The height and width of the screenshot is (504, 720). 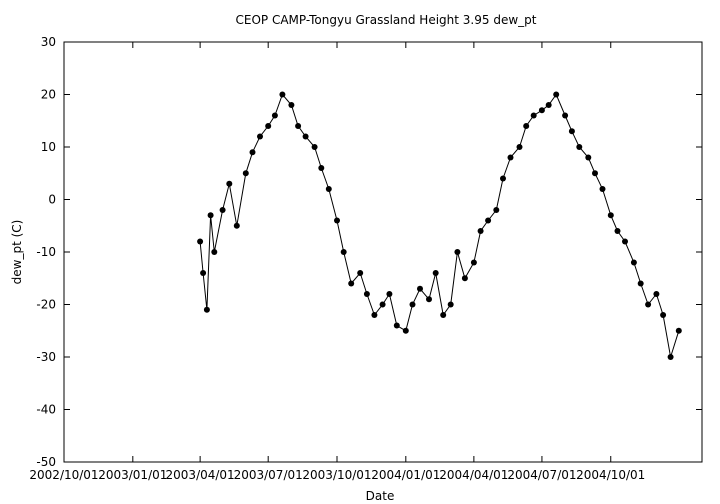 What do you see at coordinates (200, 475) in the screenshot?
I see `x-tick-label: 2003/04/01` at bounding box center [200, 475].